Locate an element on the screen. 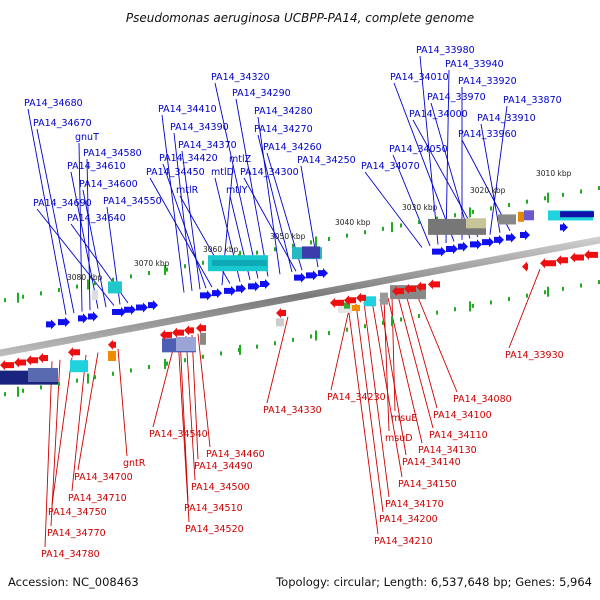 This screenshot has height=600, width=600. gene-label: PA14_34150 is located at coordinates (427, 484).